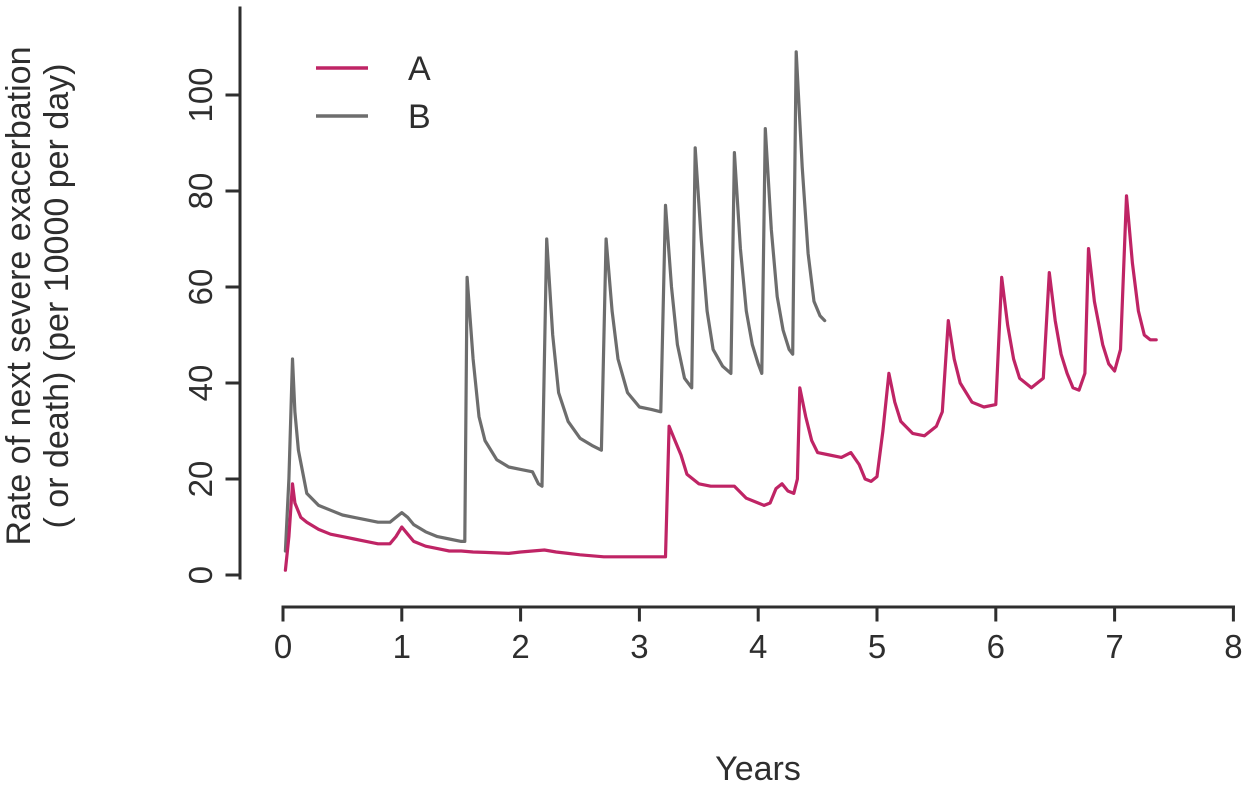 This screenshot has height=794, width=1250. What do you see at coordinates (200, 479) in the screenshot?
I see `y-tick-label: 20` at bounding box center [200, 479].